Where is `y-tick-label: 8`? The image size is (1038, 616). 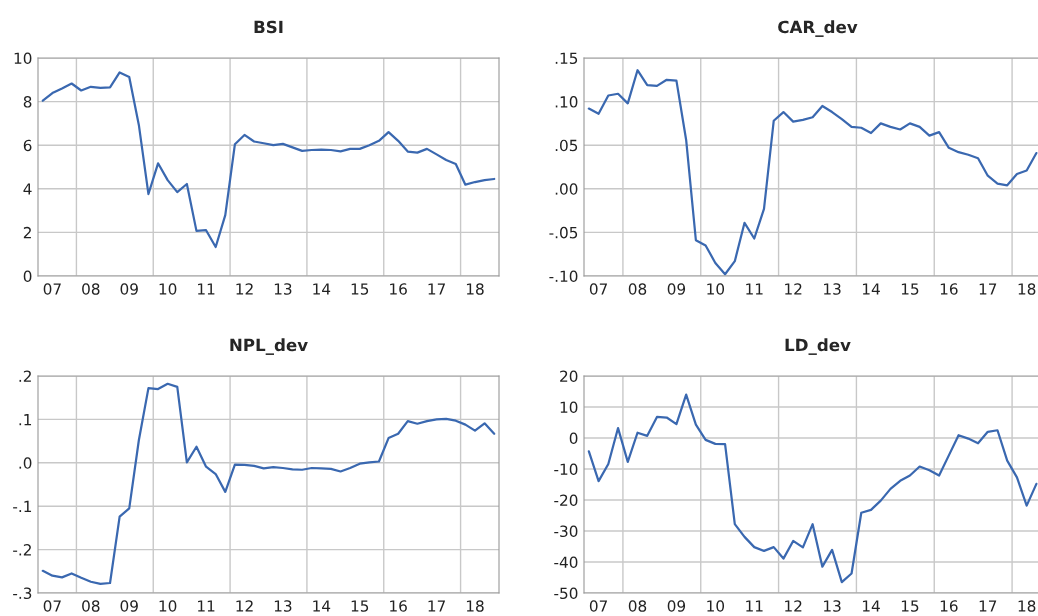
y-tick-label: 8 is located at coordinates (27, 102).